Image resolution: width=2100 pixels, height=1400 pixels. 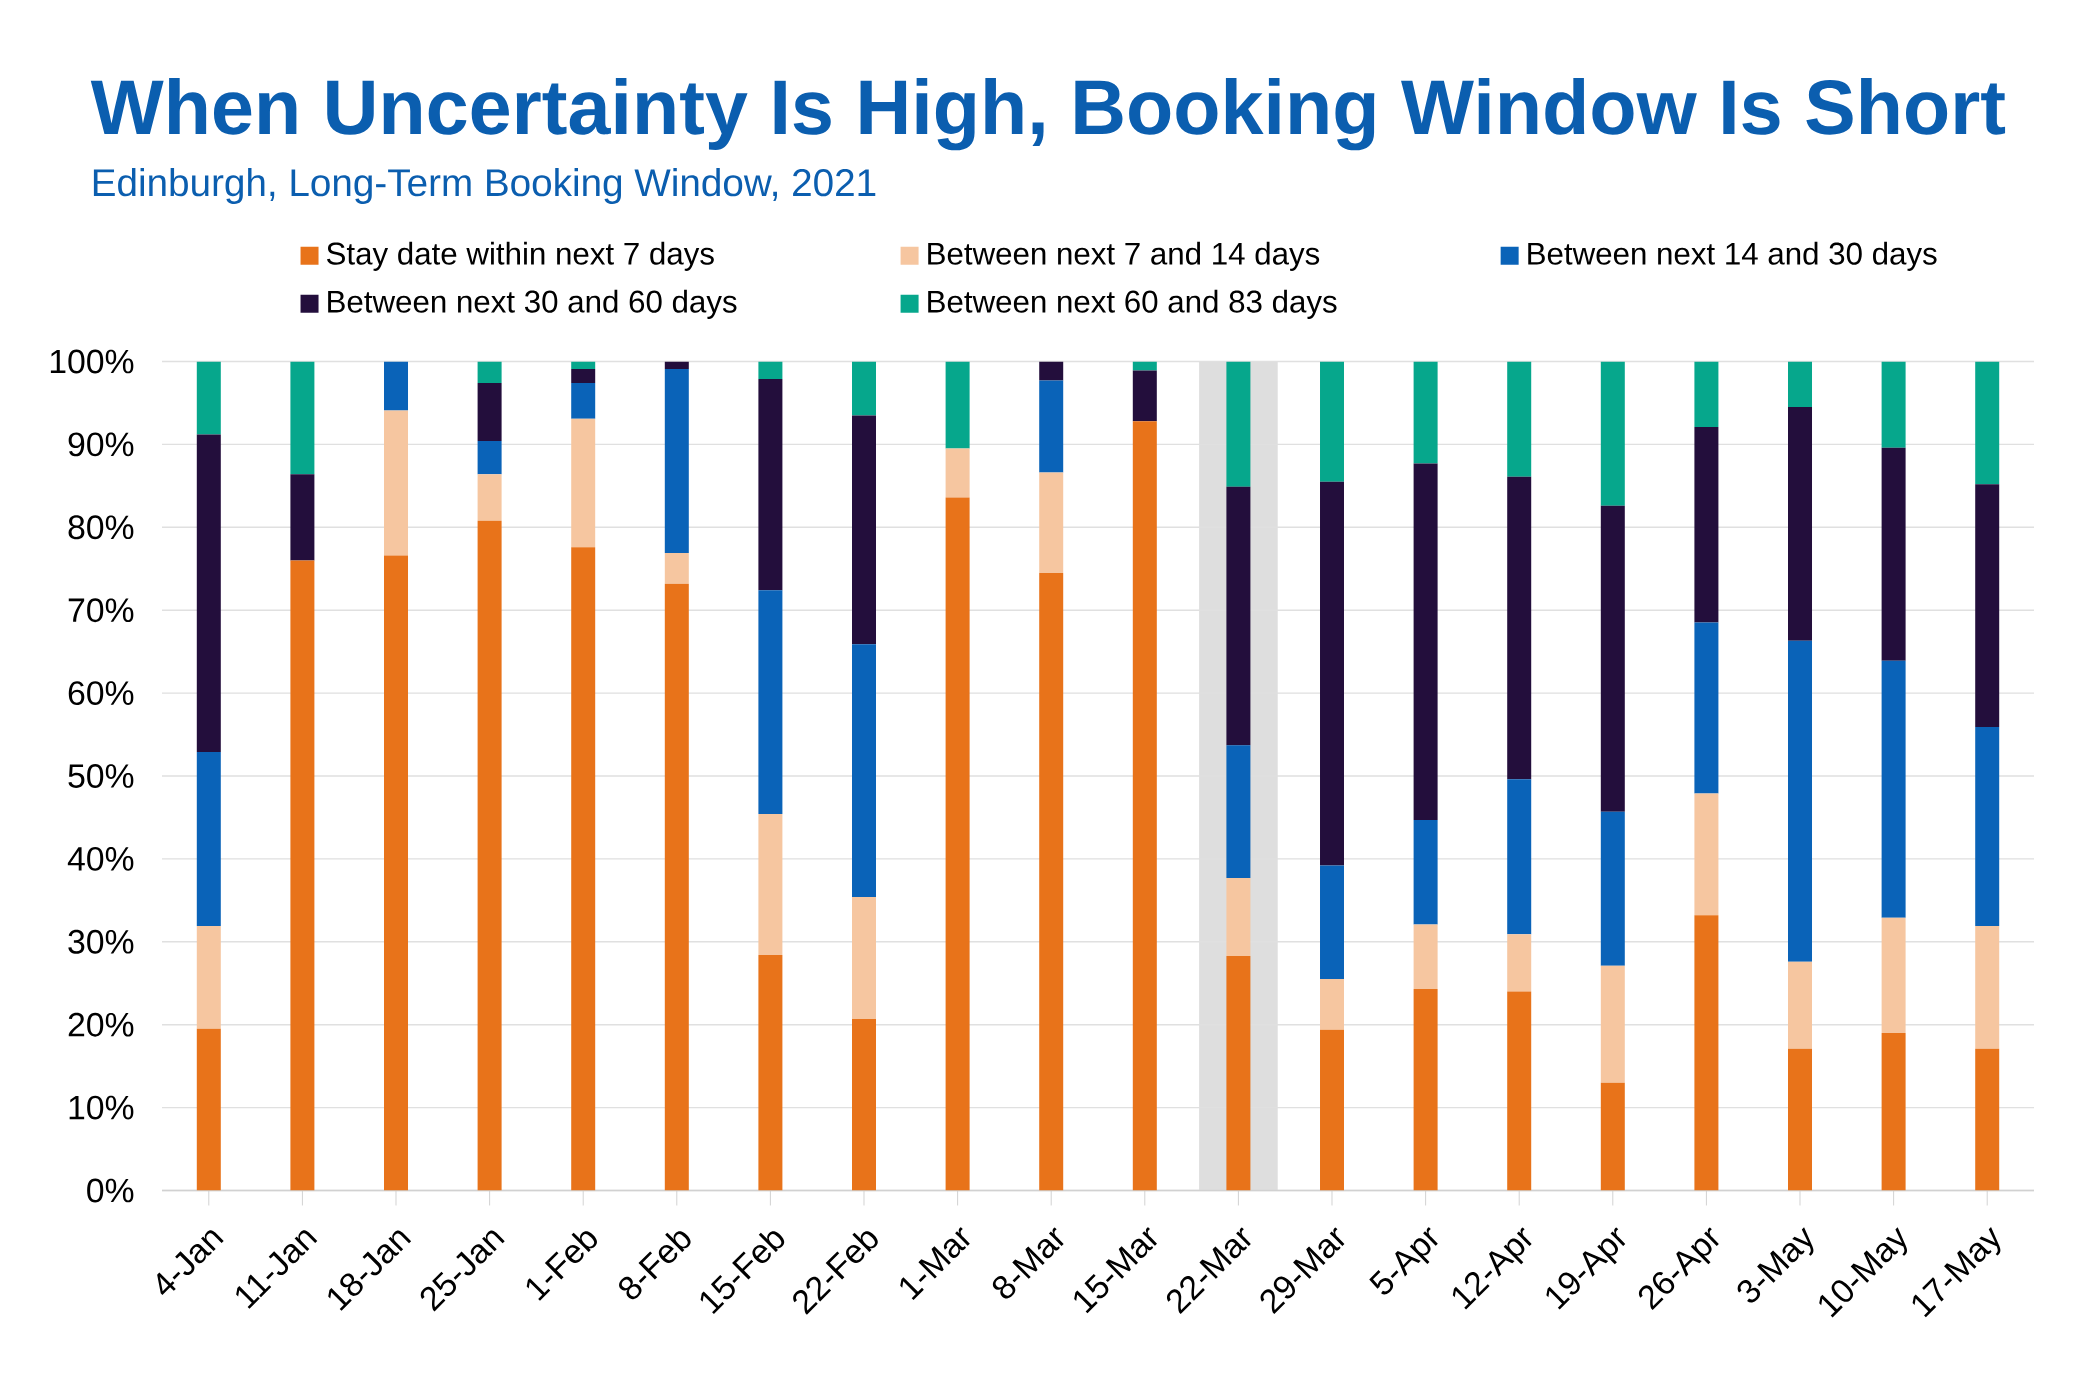 I want to click on y-tick-label: 0%, so click(x=110, y=1190).